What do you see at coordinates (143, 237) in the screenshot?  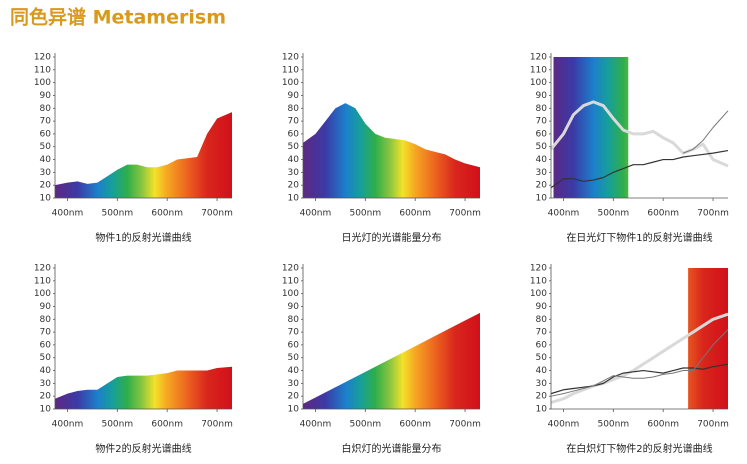 I see `chart-caption: 物件1的反射光谱曲线` at bounding box center [143, 237].